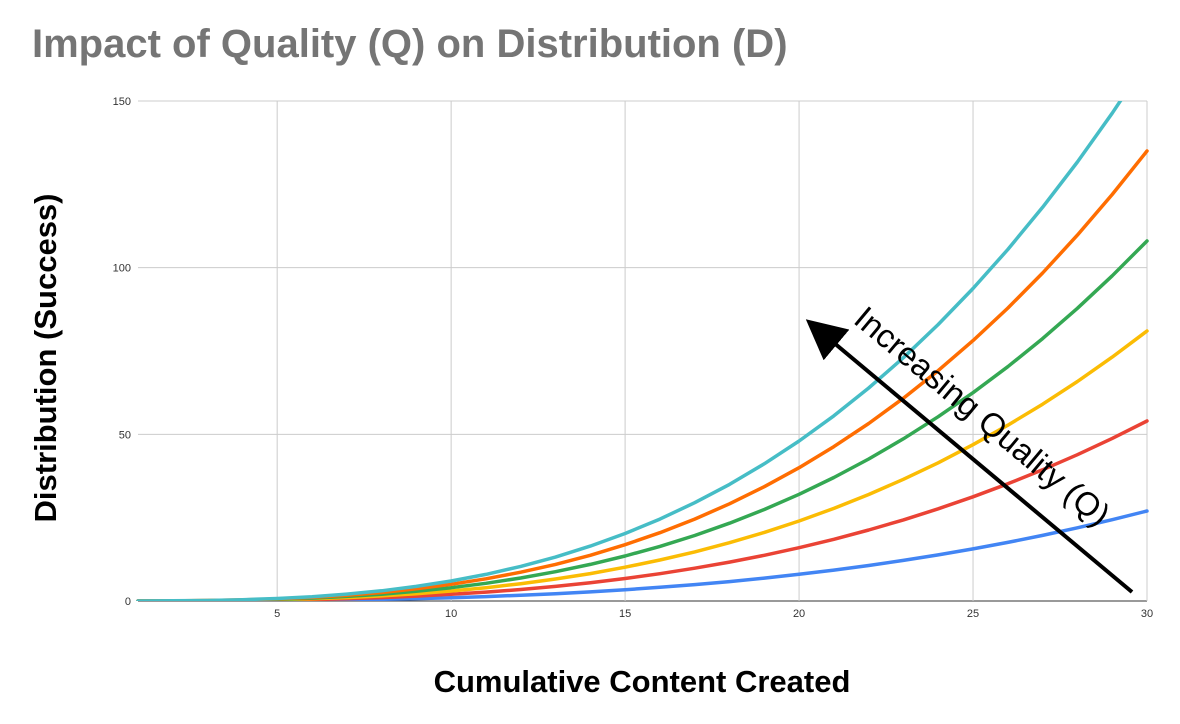 The width and height of the screenshot is (1180, 724). I want to click on x-tick-label: 10, so click(451, 614).